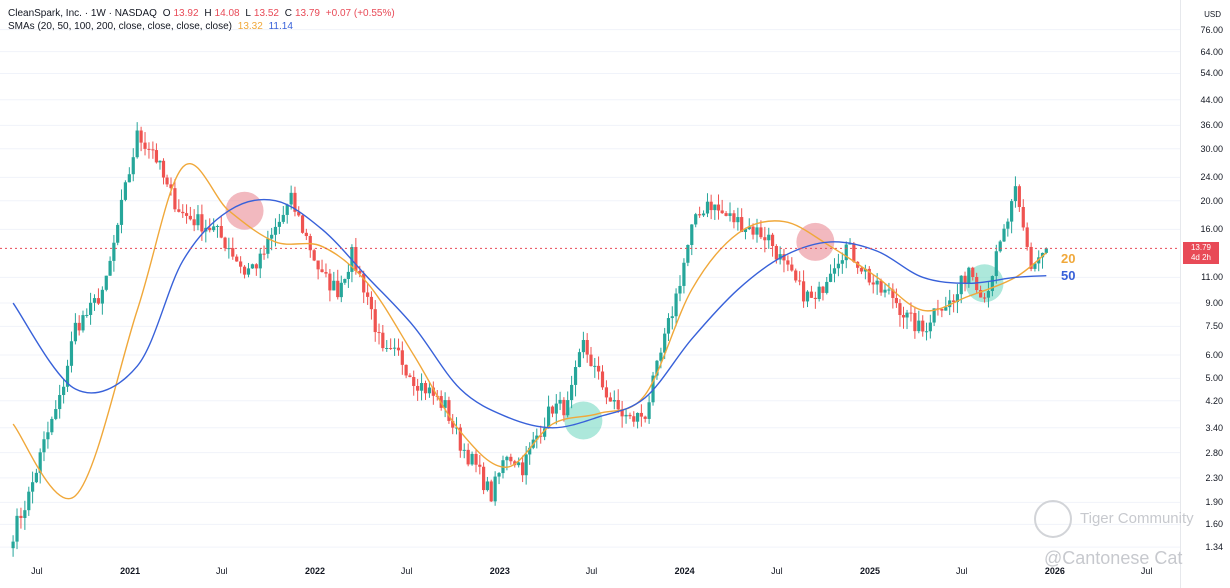  What do you see at coordinates (1211, 29) in the screenshot?
I see `price-tick-label: 76.00` at bounding box center [1211, 29].